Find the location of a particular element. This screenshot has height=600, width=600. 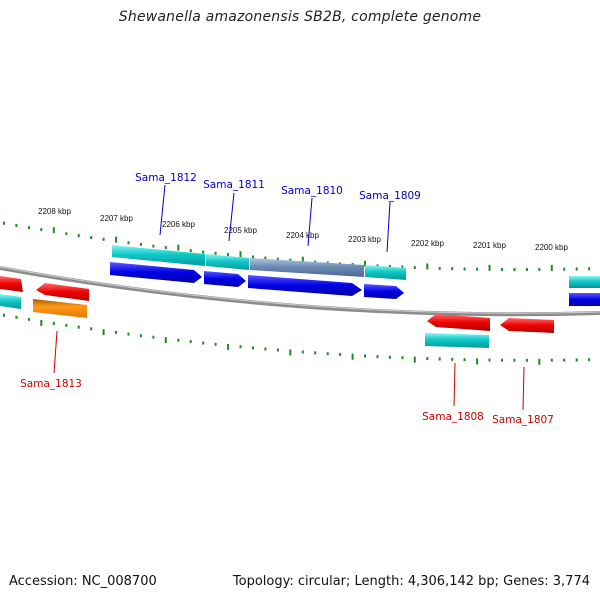

gene-track-forward is located at coordinates (355, 284).